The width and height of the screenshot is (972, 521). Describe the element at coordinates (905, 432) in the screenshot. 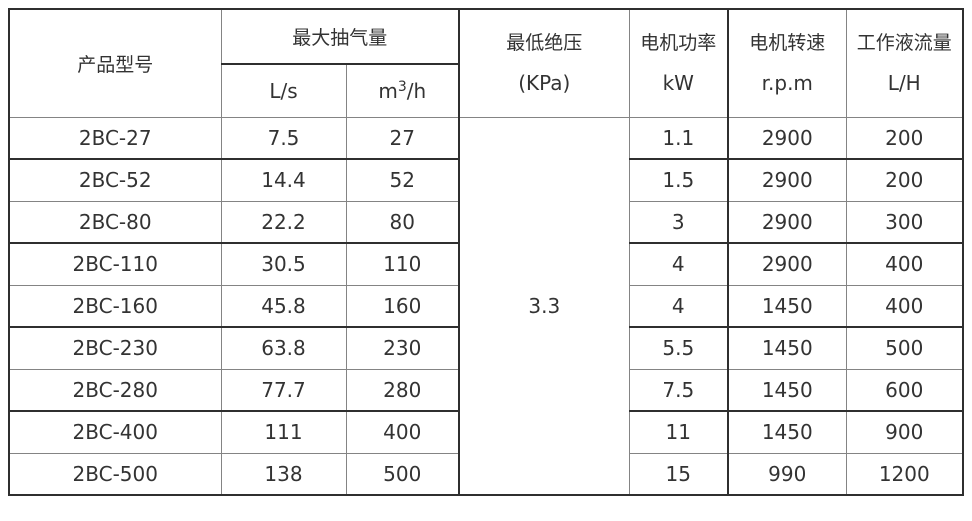

I see `cell-flow: 900` at that location.